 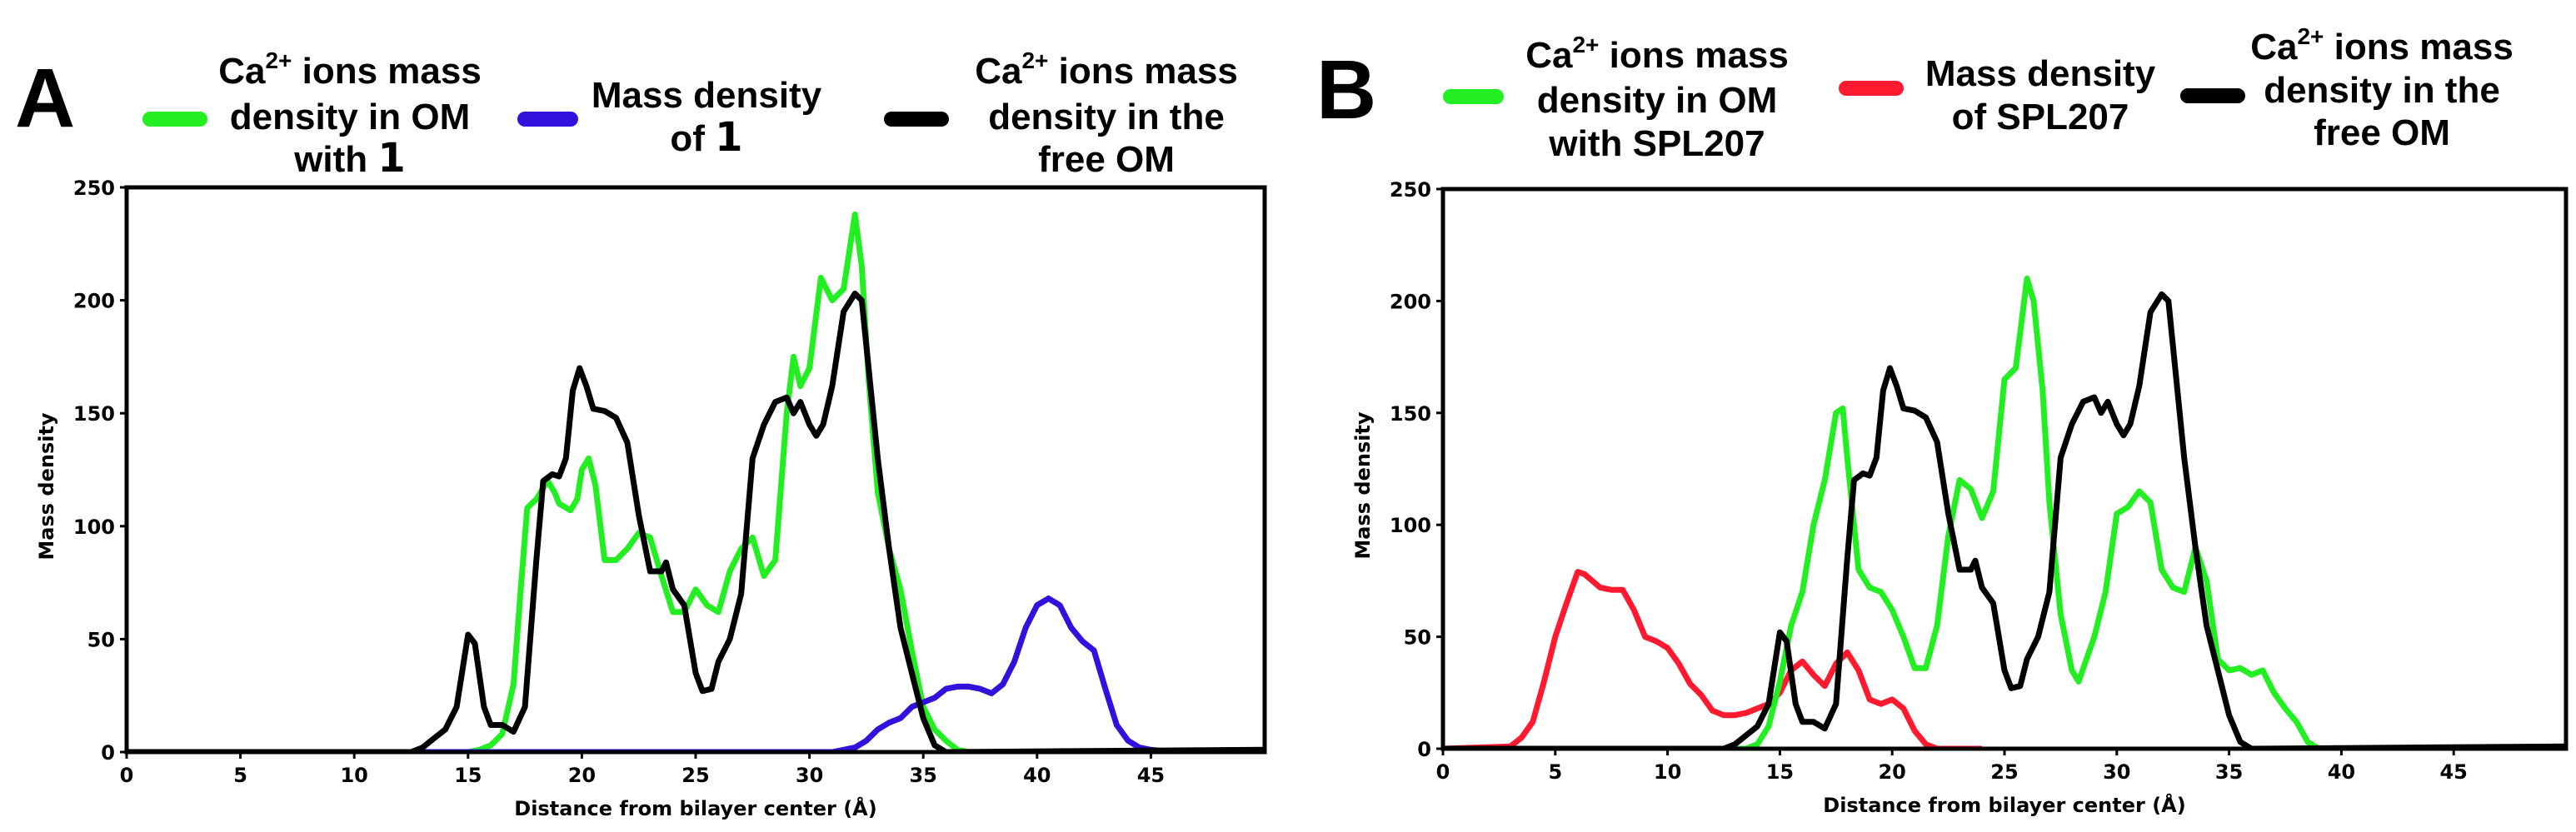 What do you see at coordinates (335, 159) in the screenshot?
I see `legend-text: with` at bounding box center [335, 159].